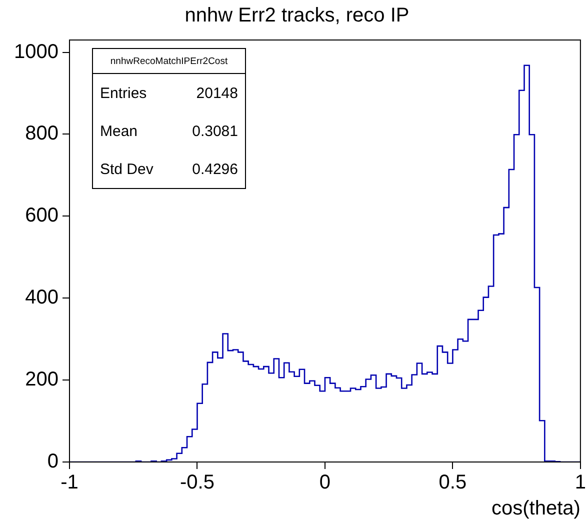  Describe the element at coordinates (41, 297) in the screenshot. I see `y-tick-label: 400` at that location.